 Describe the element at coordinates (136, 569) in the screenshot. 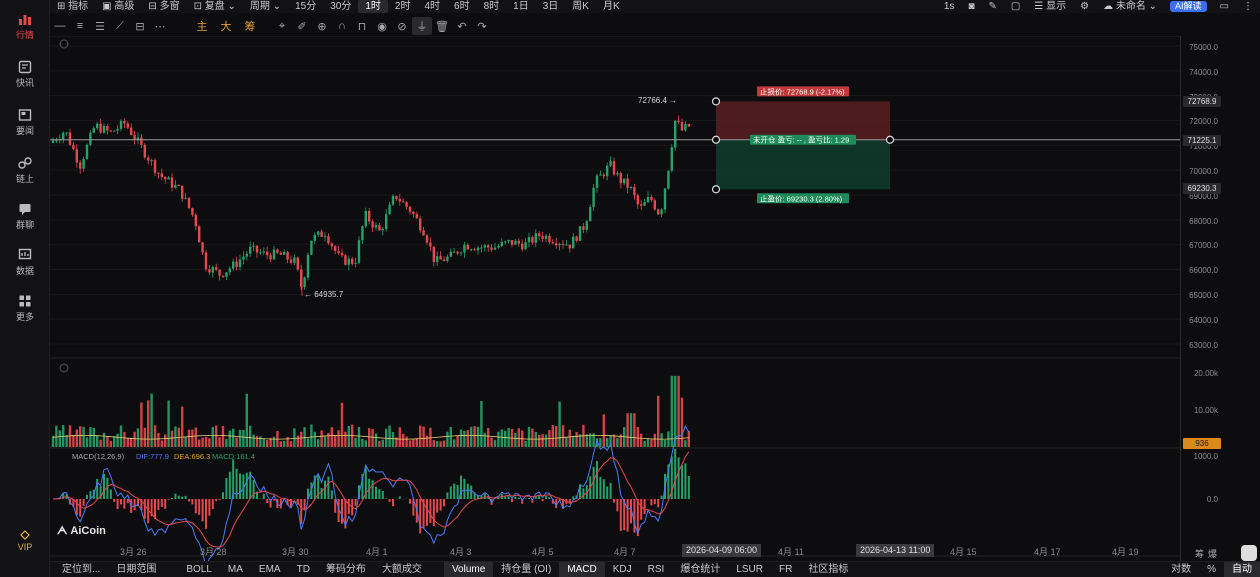

I see `bottom-item-1: 日期范围` at that location.